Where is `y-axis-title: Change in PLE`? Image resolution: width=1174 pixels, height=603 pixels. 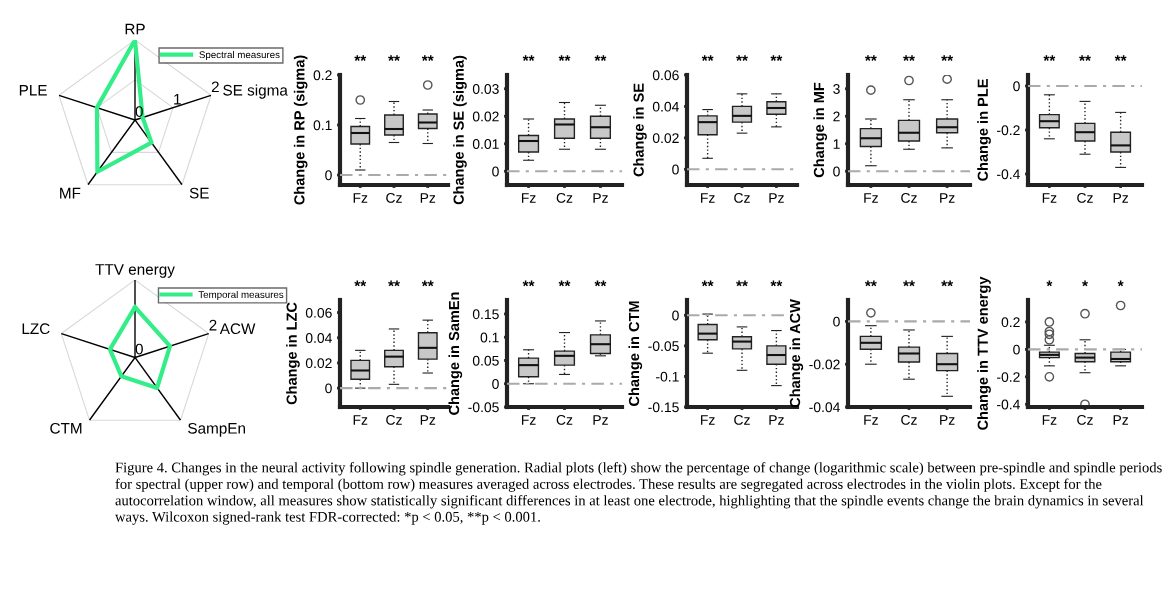
y-axis-title: Change in PLE is located at coordinates (984, 130).